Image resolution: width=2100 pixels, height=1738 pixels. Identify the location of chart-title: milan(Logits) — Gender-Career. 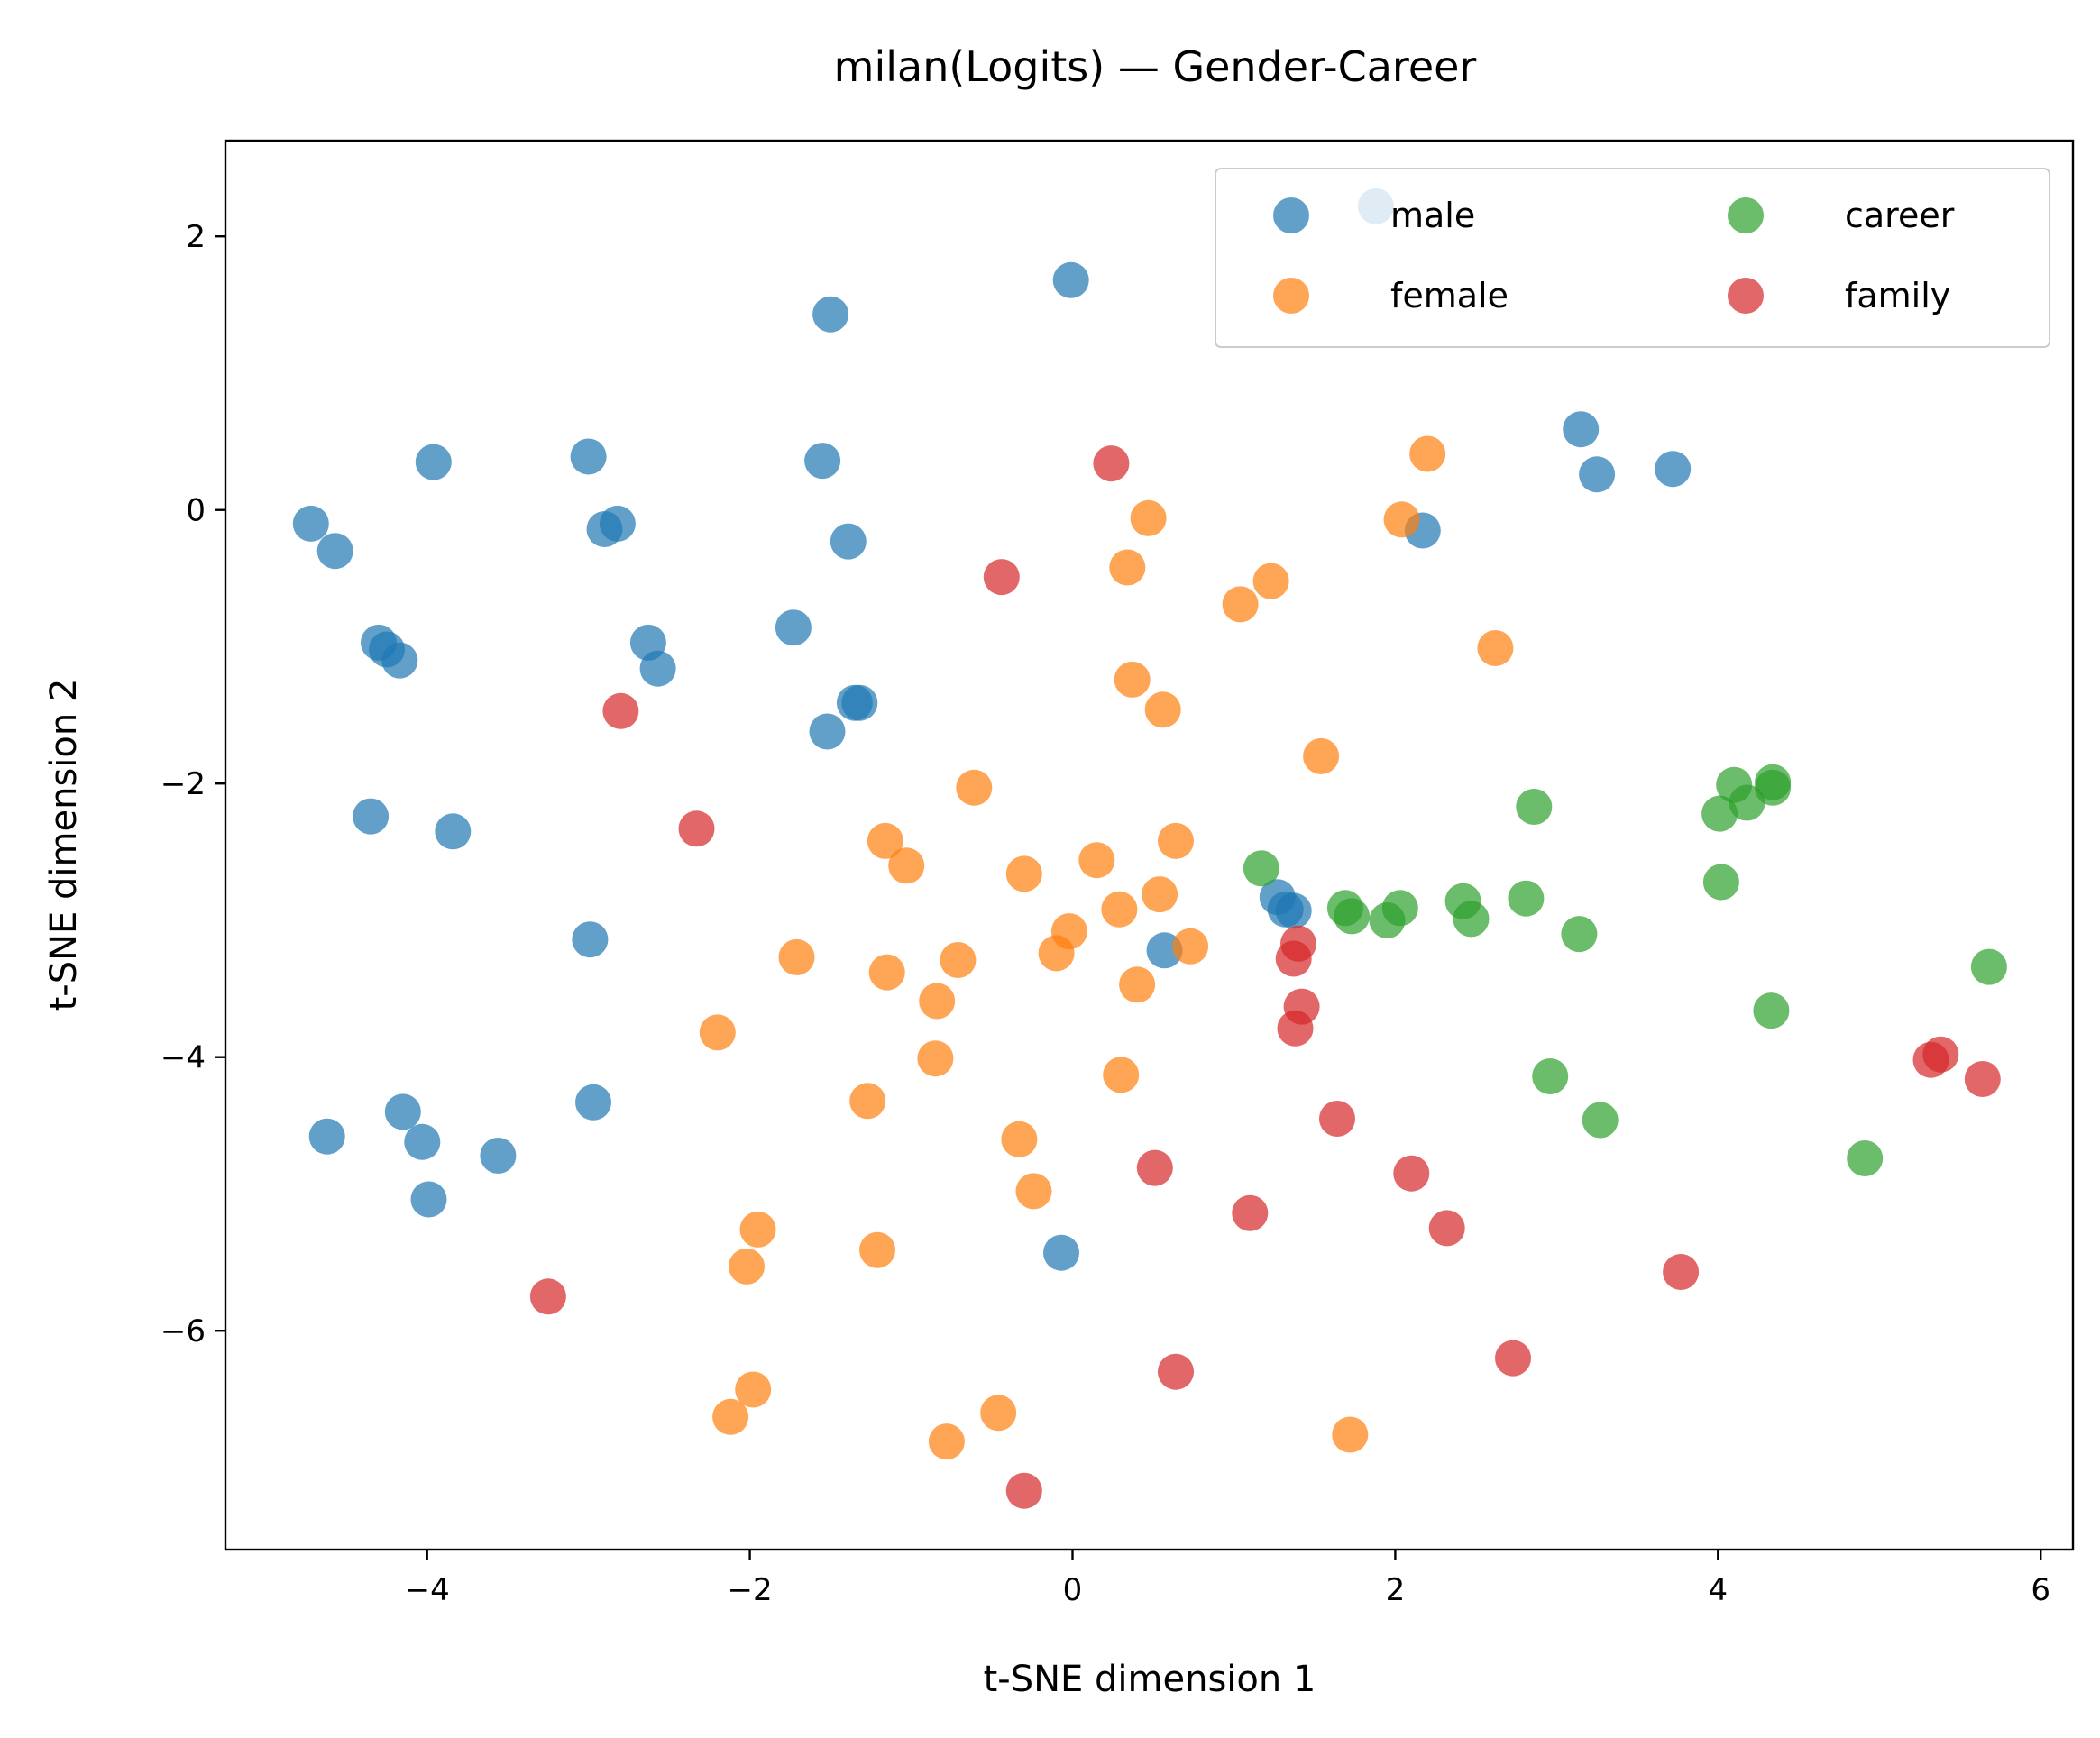
(1155, 66).